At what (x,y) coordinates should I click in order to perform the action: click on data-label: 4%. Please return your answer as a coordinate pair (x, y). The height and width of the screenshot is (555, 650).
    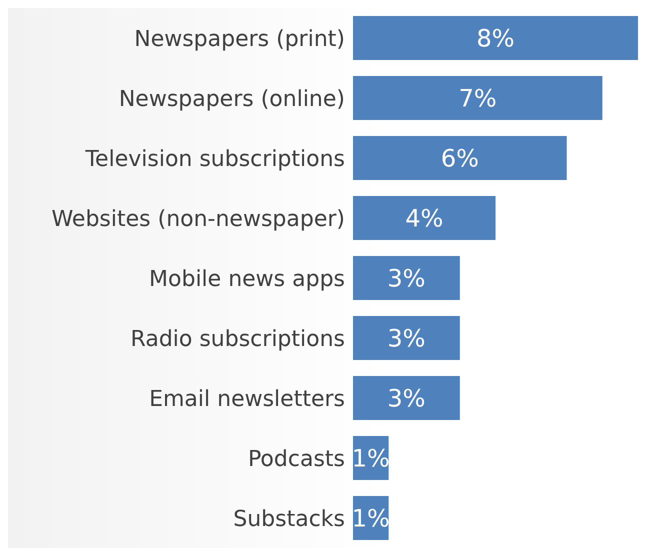
    Looking at the image, I should click on (424, 218).